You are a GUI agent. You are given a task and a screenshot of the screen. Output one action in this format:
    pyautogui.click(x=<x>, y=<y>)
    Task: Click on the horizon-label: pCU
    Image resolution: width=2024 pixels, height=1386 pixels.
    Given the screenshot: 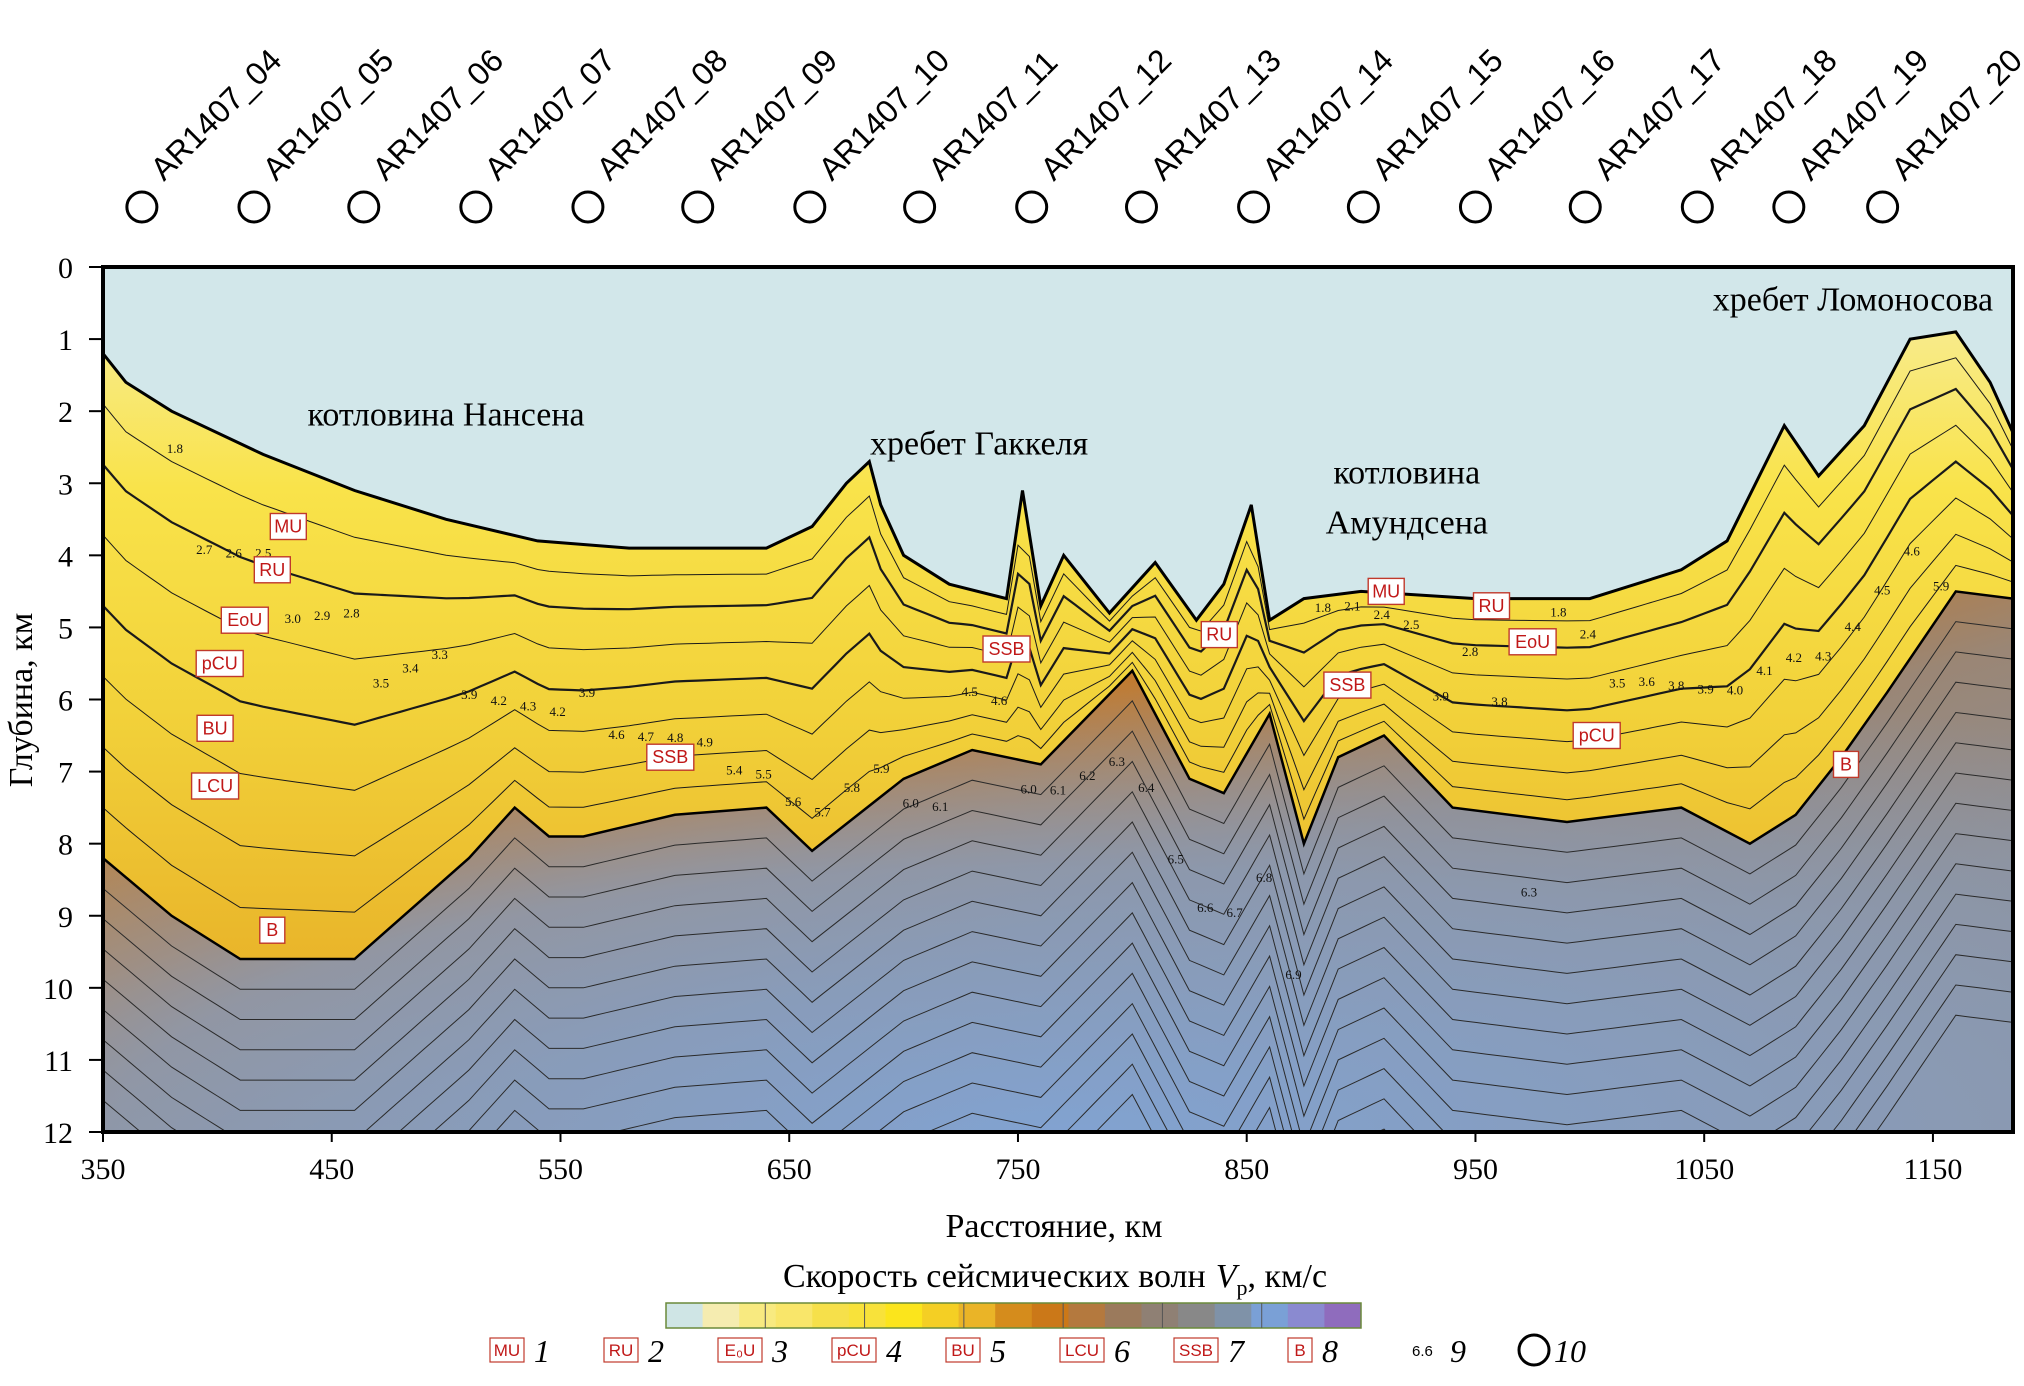 What is the action you would take?
    pyautogui.click(x=219, y=663)
    